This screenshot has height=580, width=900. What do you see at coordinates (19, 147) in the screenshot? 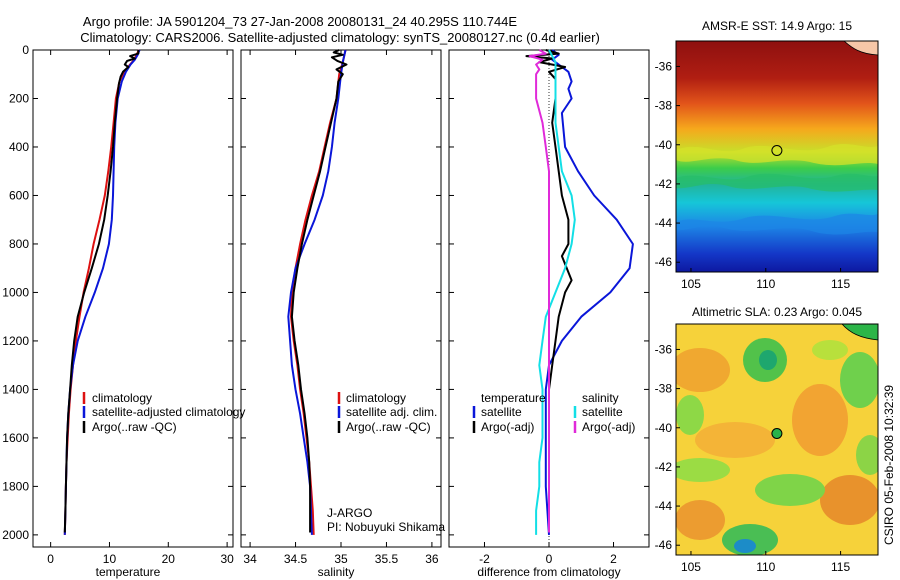
I see `depth-tick-label: 400` at bounding box center [19, 147].